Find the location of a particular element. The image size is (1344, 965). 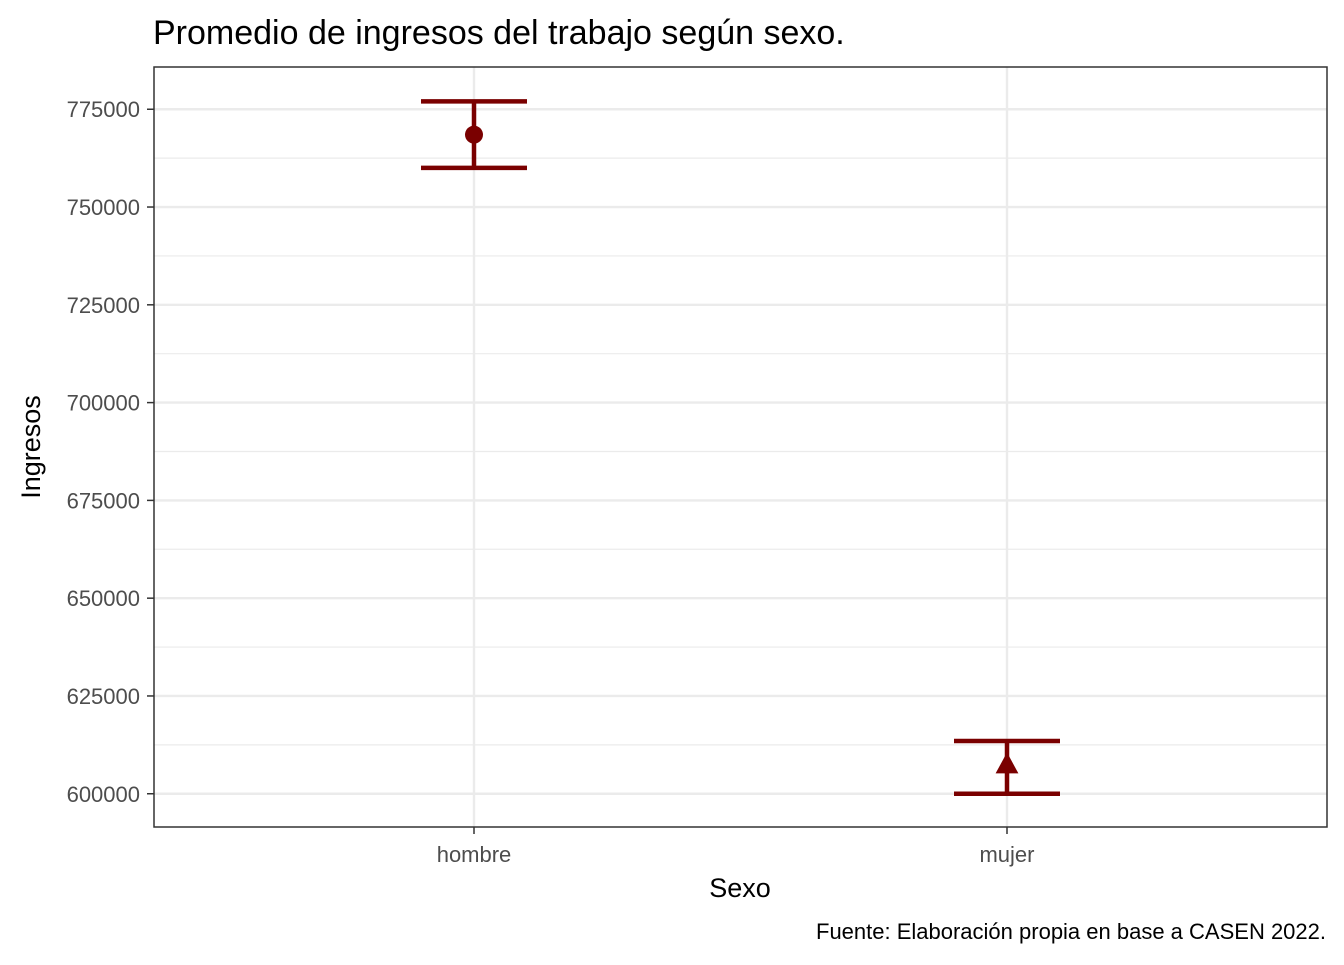

y-tick-label: 625000 is located at coordinates (103, 696).